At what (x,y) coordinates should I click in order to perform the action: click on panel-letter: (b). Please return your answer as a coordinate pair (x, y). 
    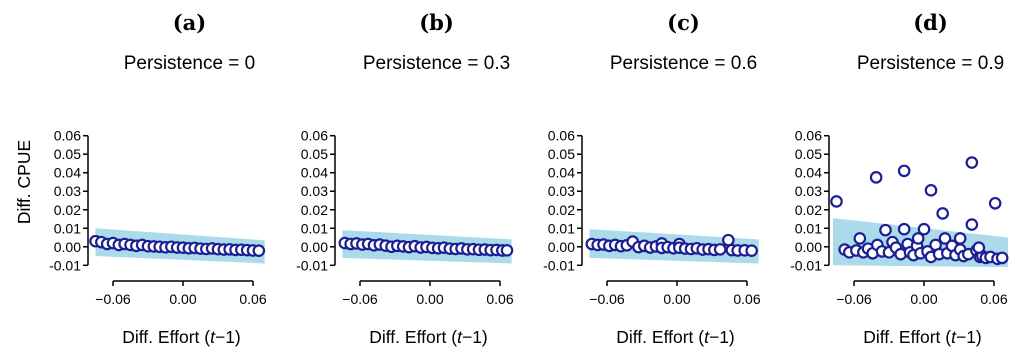
    Looking at the image, I should click on (436, 22).